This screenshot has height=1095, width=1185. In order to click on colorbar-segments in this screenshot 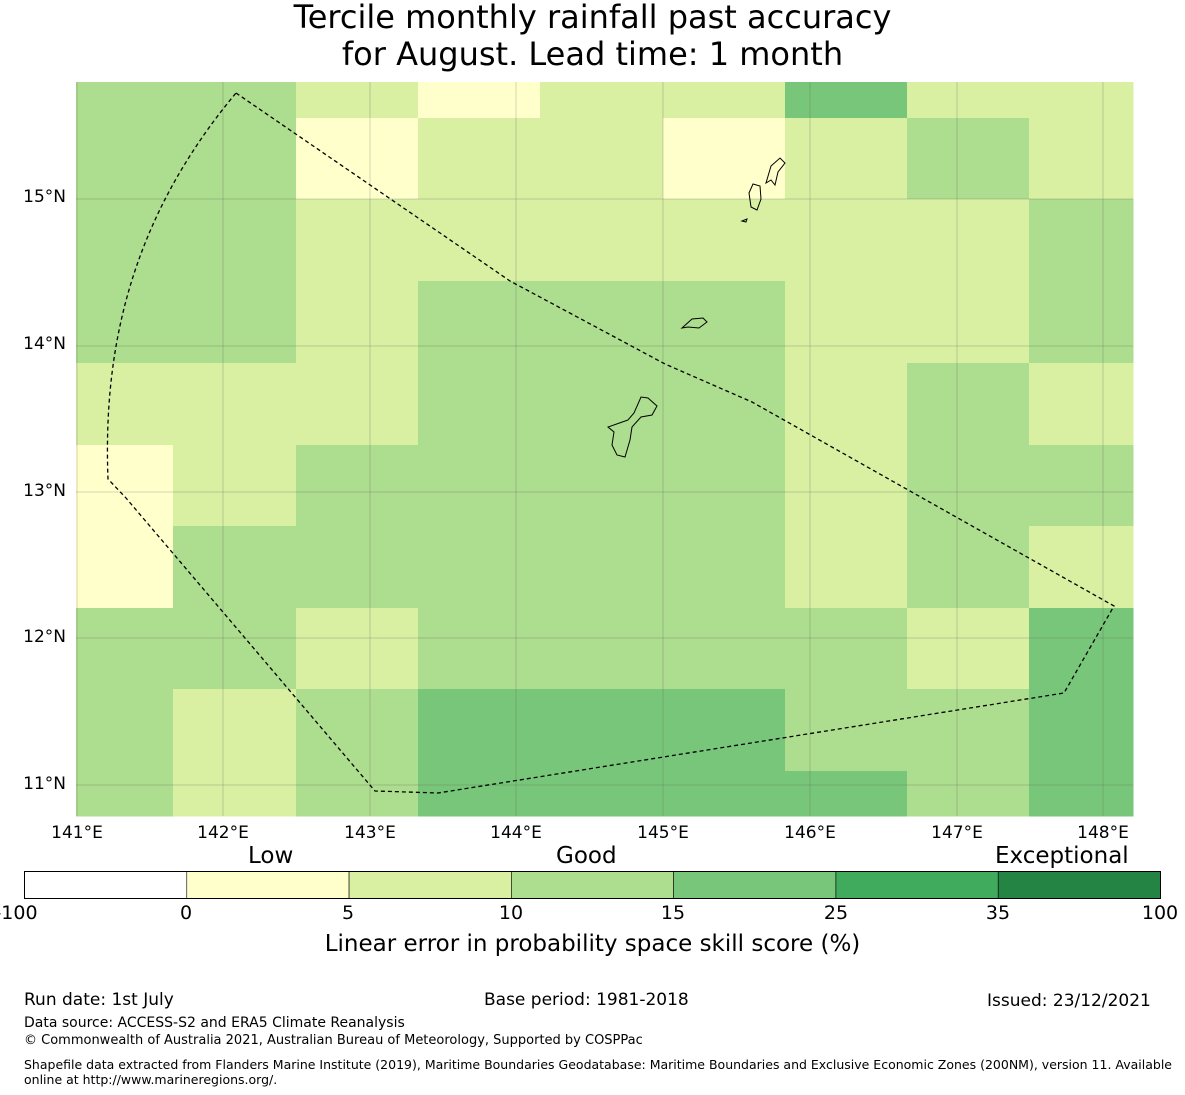, I will do `click(592, 885)`.